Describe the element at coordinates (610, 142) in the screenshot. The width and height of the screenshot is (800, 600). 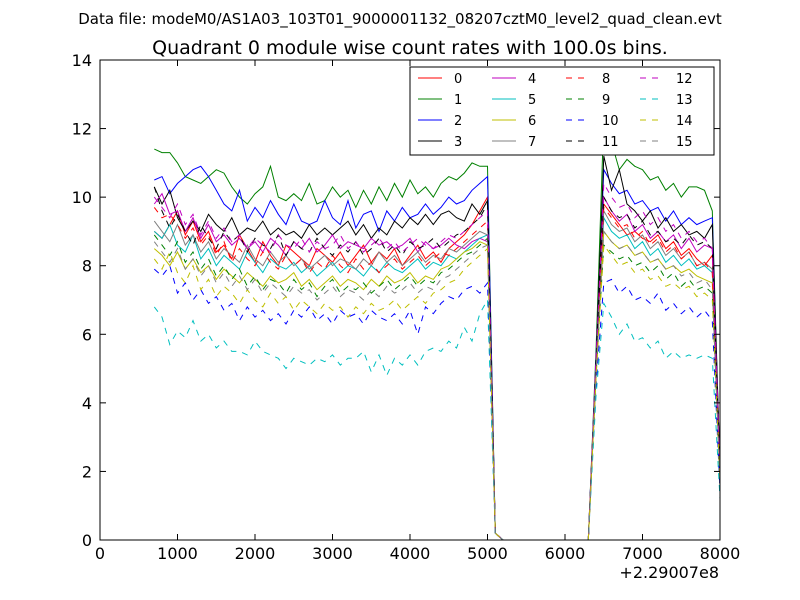
I see `legend-label-11: 11` at that location.